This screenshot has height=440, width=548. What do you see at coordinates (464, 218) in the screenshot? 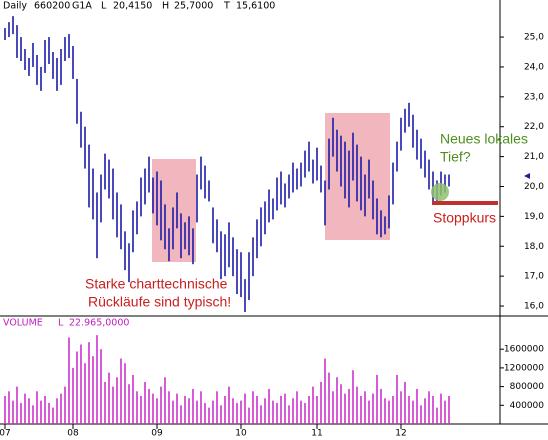
I see `annotation: Stoppkurs` at bounding box center [464, 218].